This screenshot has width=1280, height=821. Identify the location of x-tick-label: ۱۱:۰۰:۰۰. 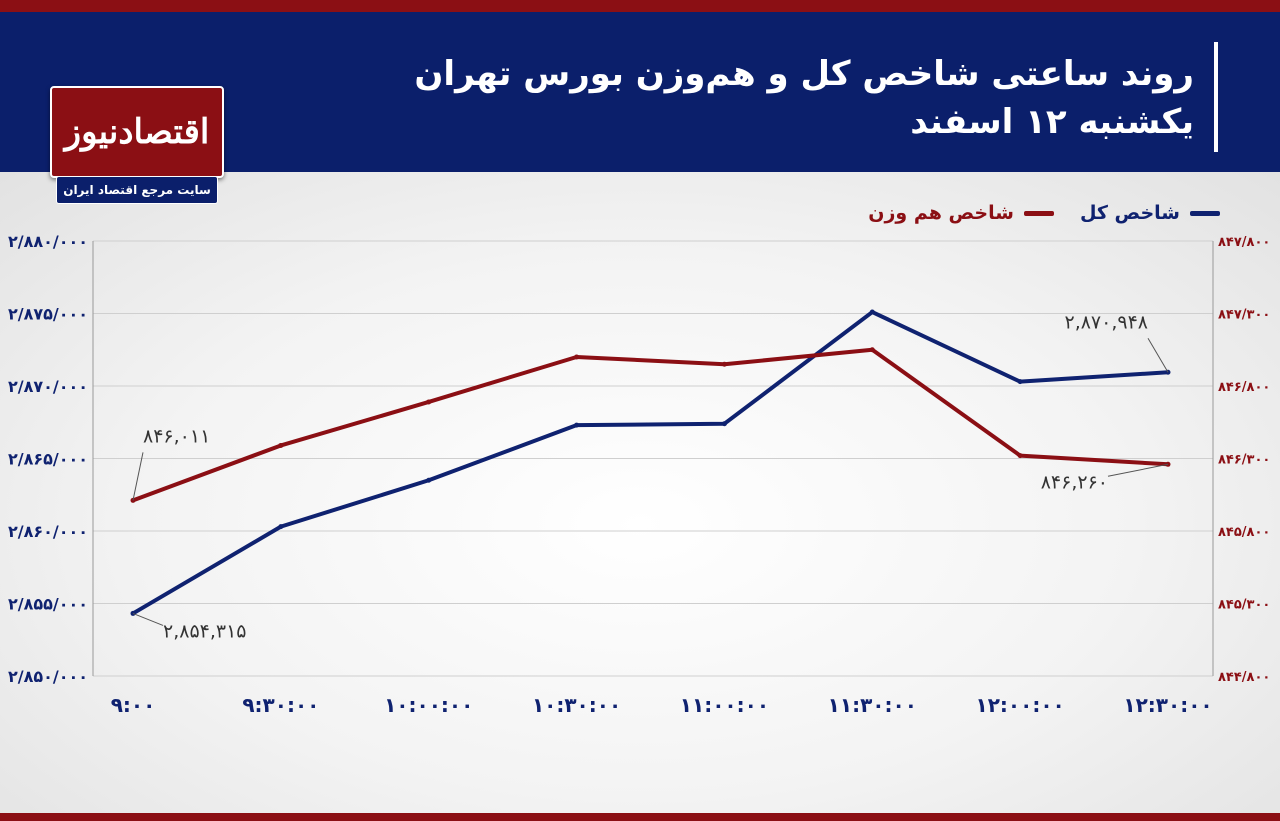
(724, 705).